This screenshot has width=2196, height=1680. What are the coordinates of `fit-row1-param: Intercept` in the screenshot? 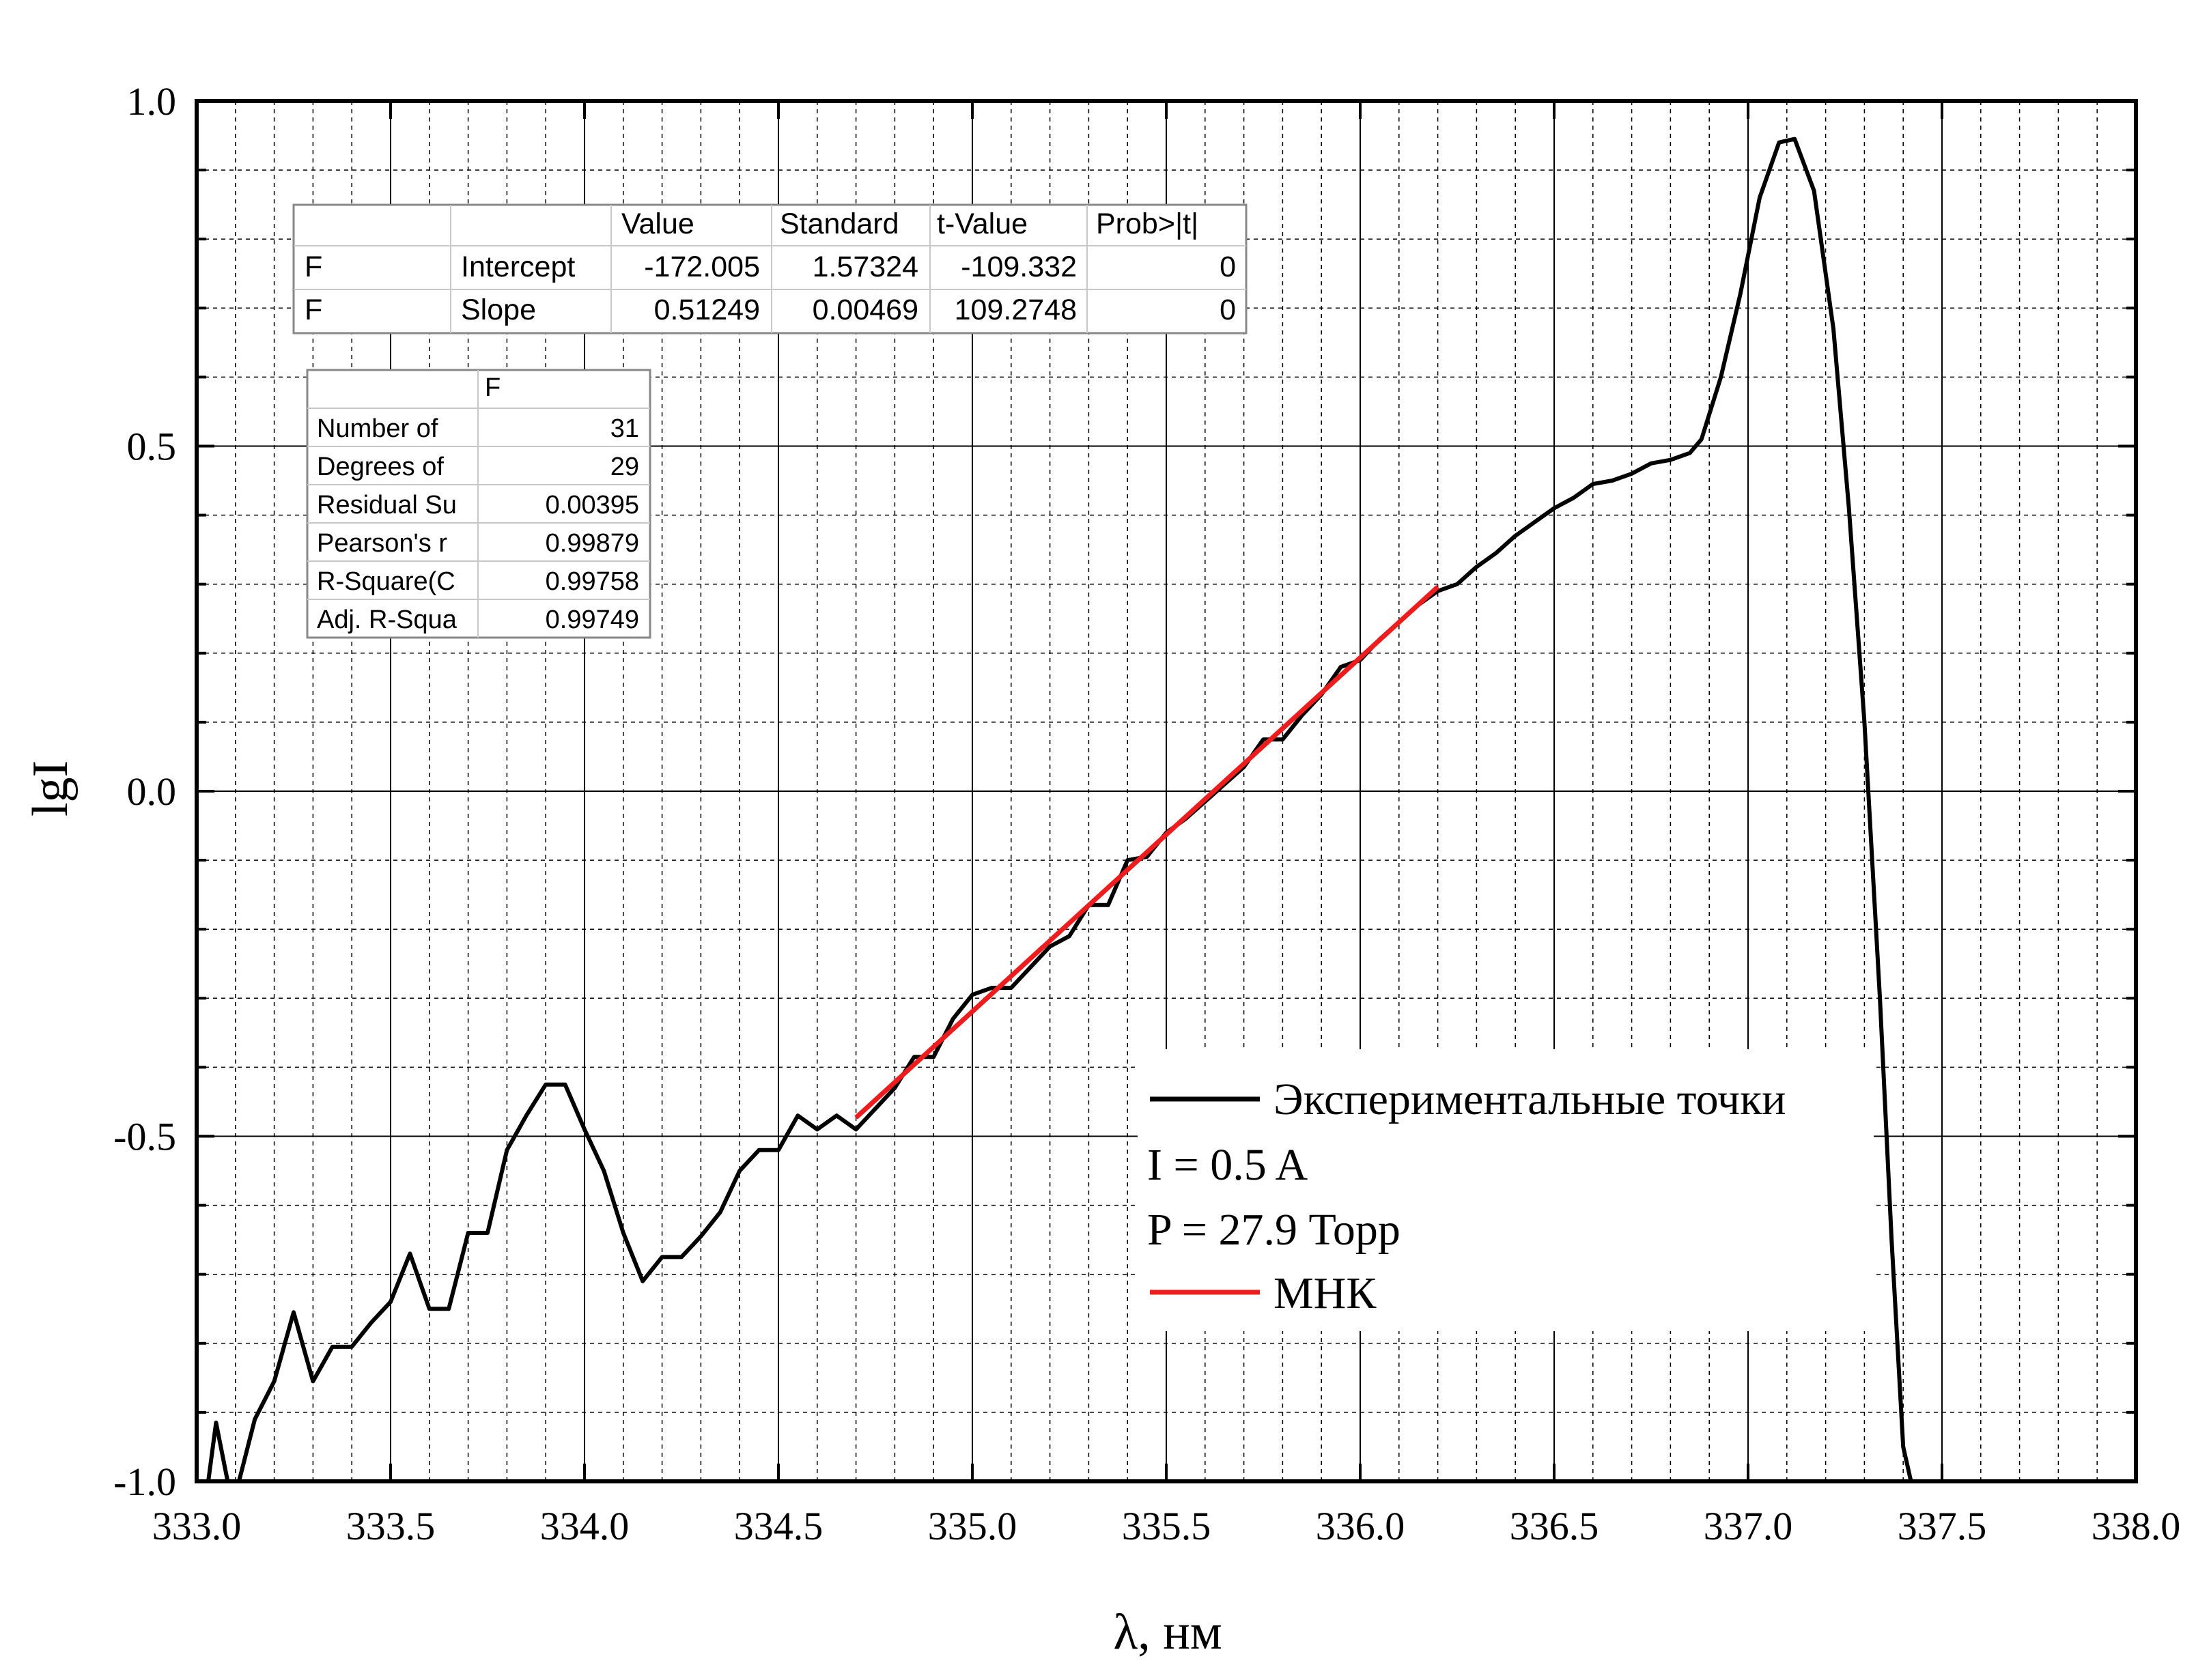 It's located at (518, 267).